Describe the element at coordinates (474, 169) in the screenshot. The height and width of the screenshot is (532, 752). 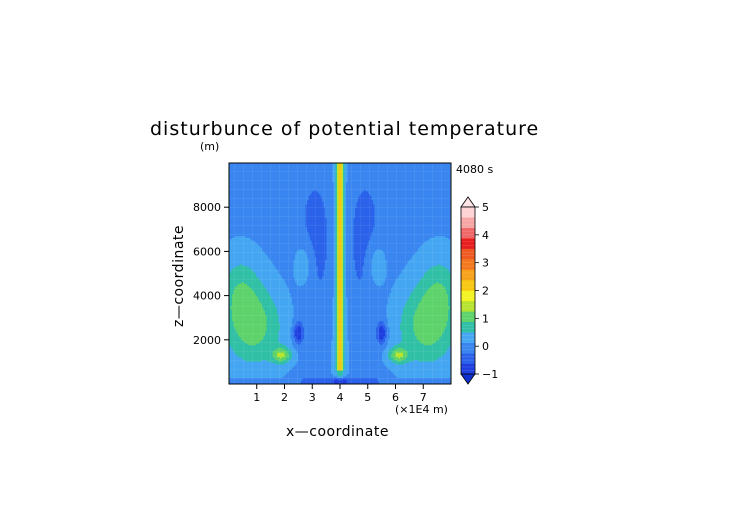
I see `time-label: 4080 s` at that location.